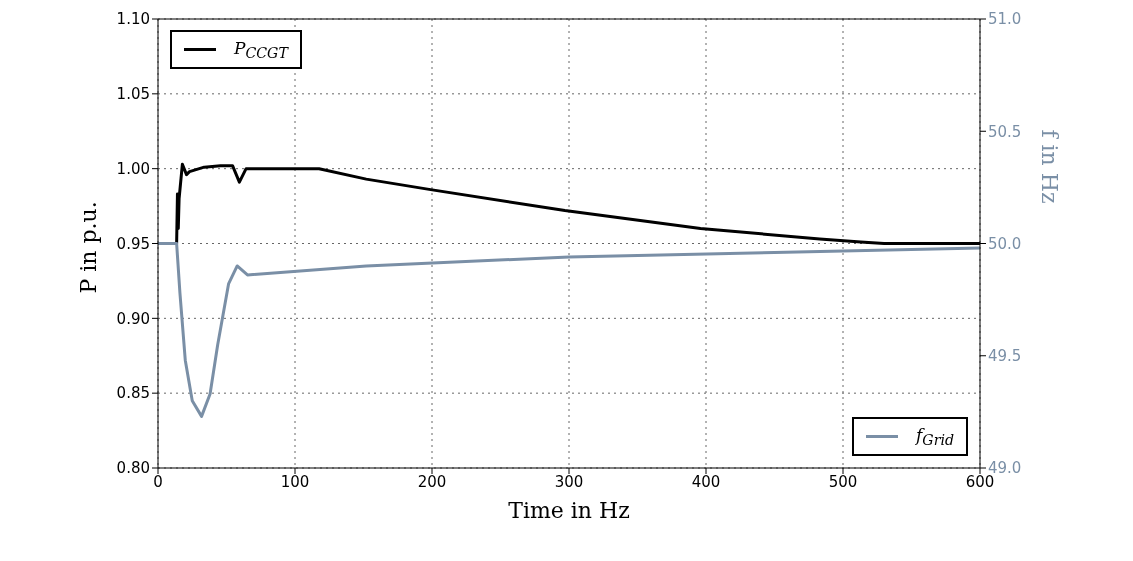  Describe the element at coordinates (1005, 356) in the screenshot. I see `y2-tick-label: 49.5` at that location.